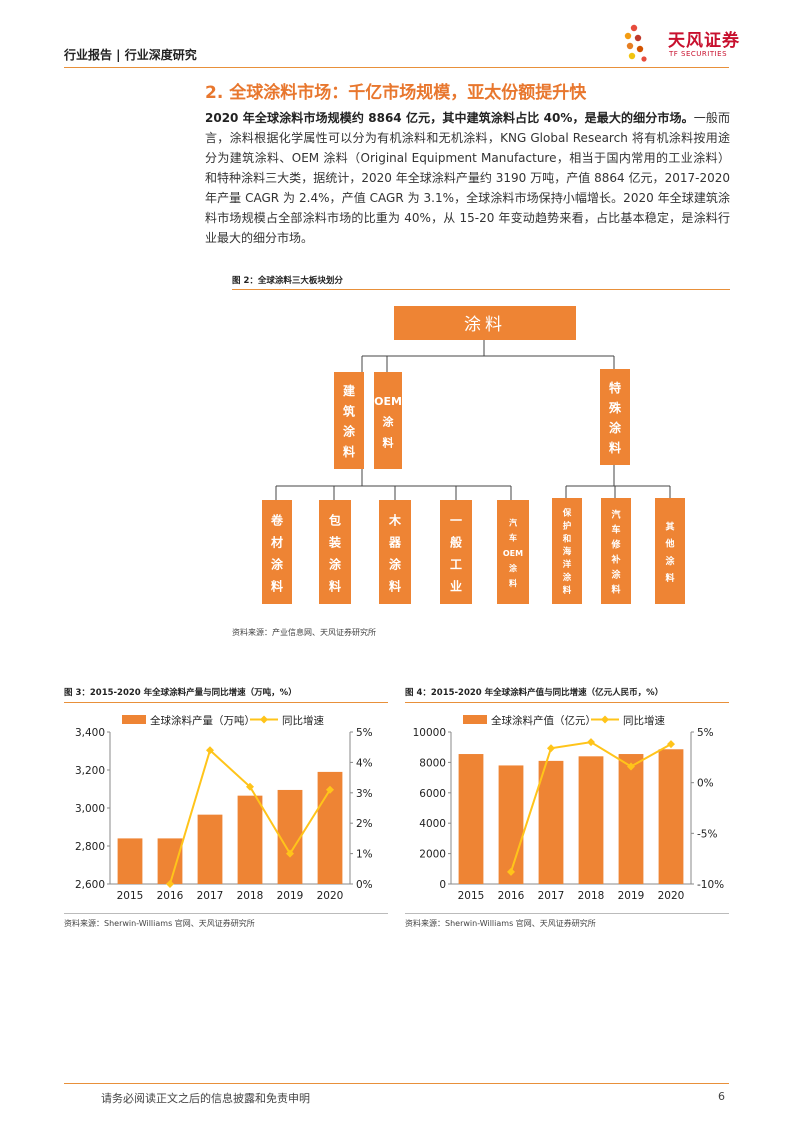 The image size is (793, 1122). Describe the element at coordinates (511, 896) in the screenshot. I see `fig4-xtick-label-1: 2016` at that location.